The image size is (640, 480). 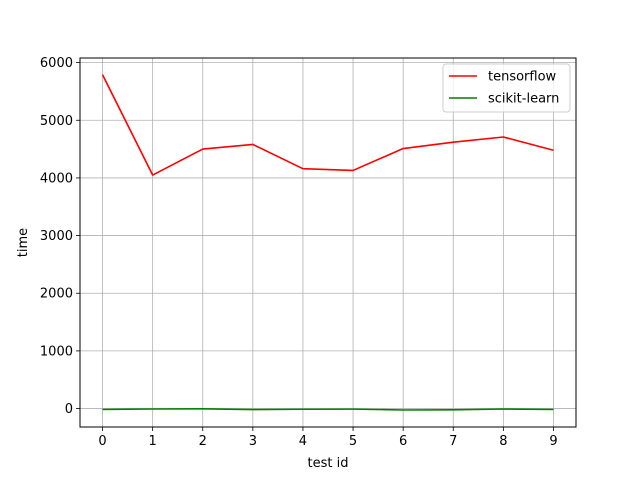 I want to click on y-tick-label: 6000, so click(x=56, y=63).